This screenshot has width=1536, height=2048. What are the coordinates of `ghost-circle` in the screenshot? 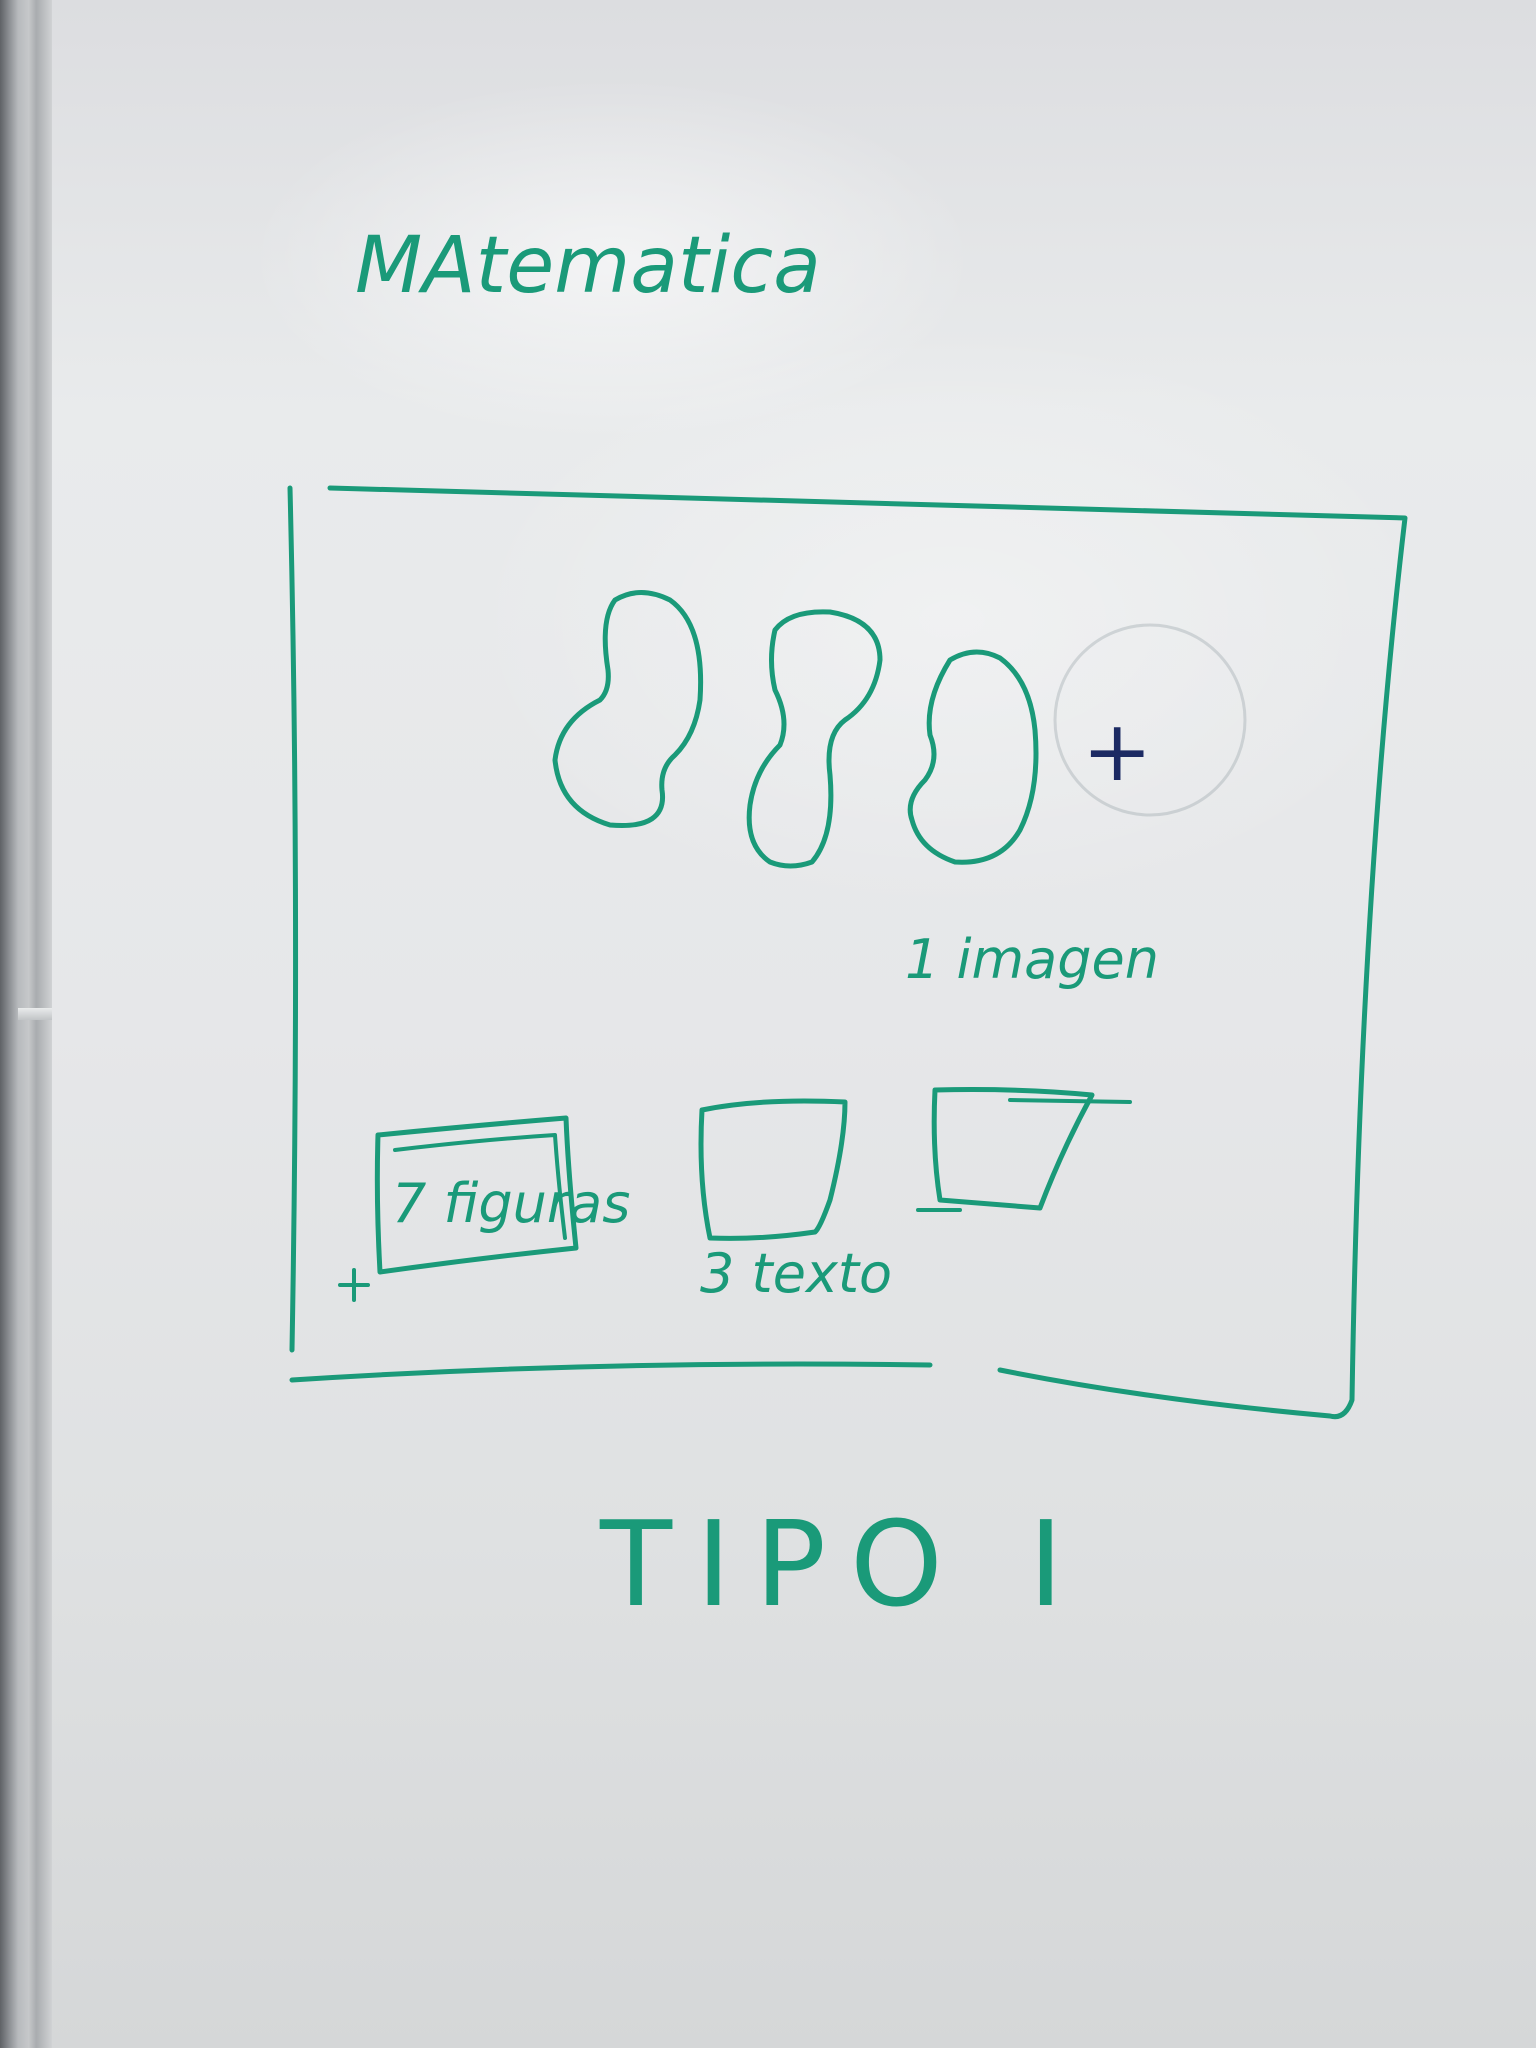 It's located at (1150, 720).